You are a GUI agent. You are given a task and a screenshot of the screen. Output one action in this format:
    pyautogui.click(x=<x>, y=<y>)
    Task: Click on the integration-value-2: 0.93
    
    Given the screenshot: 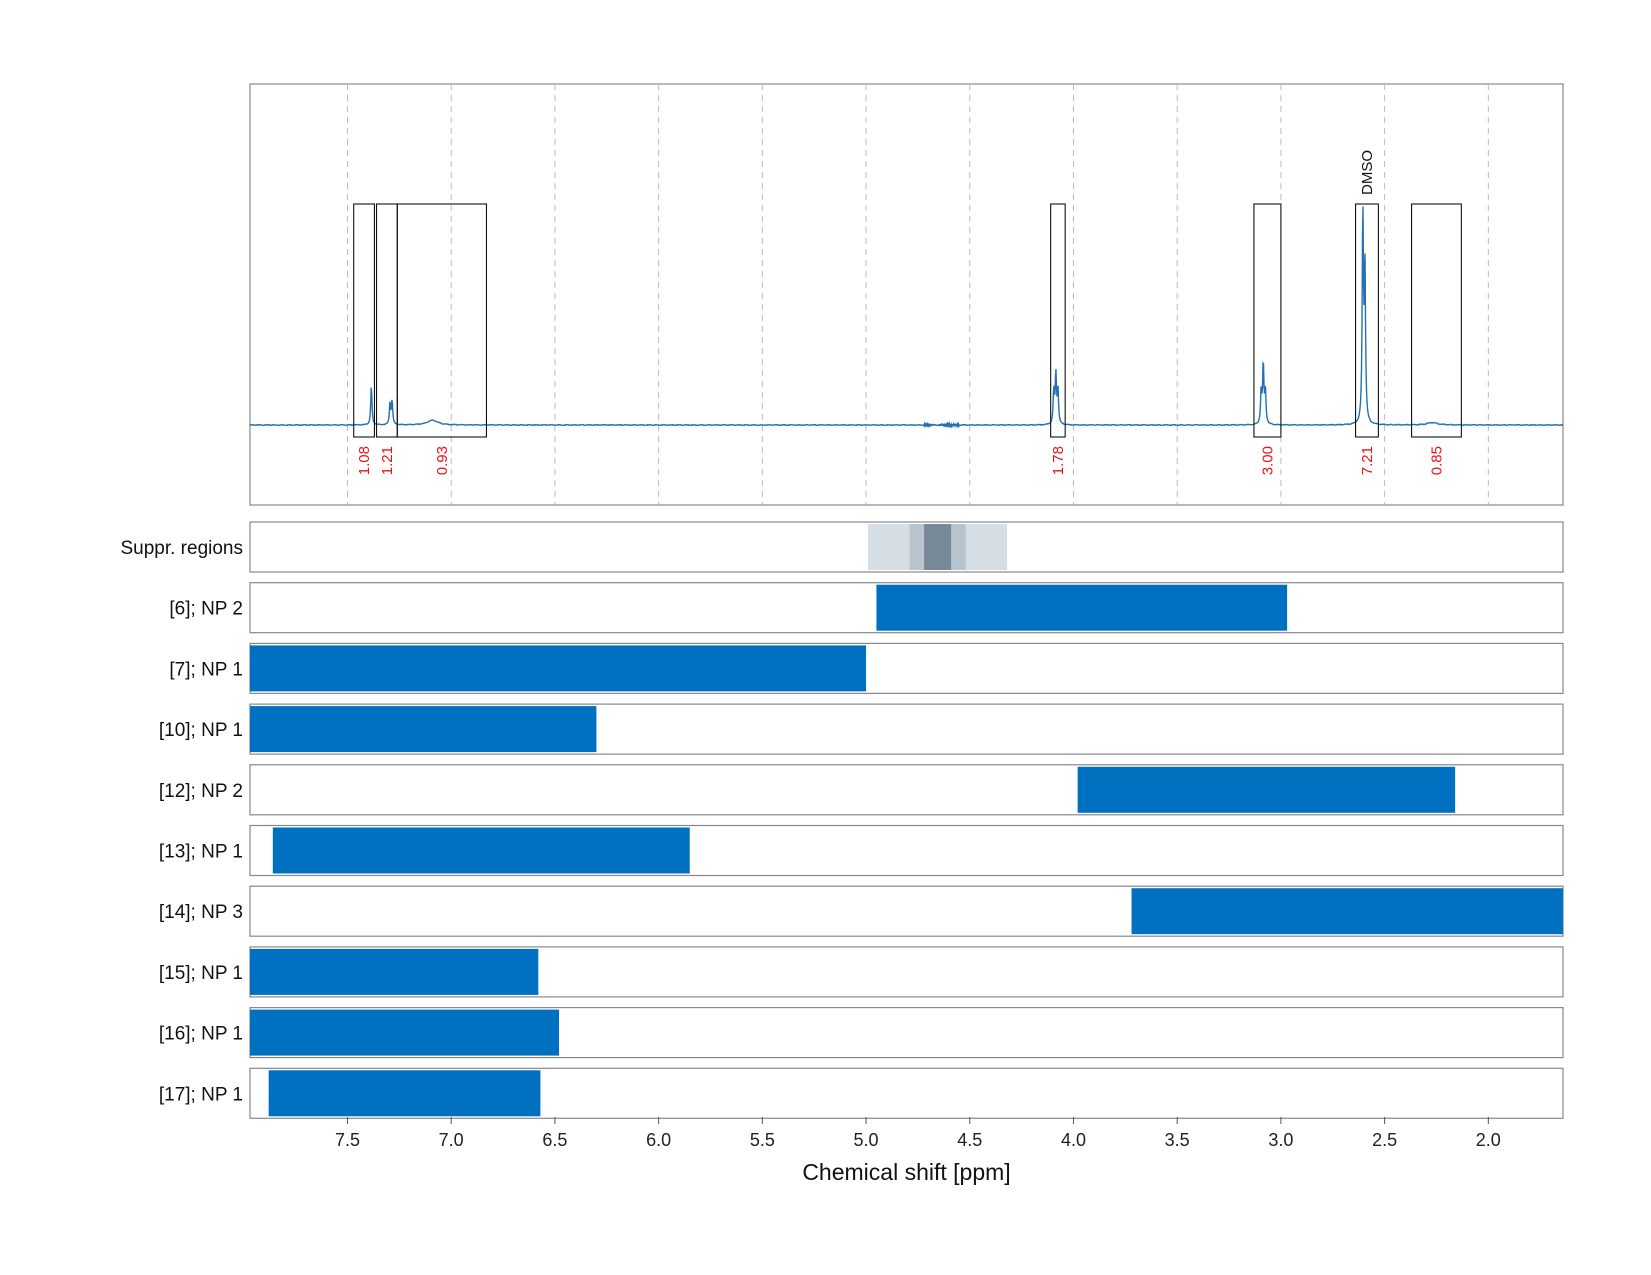 What is the action you would take?
    pyautogui.click(x=442, y=460)
    